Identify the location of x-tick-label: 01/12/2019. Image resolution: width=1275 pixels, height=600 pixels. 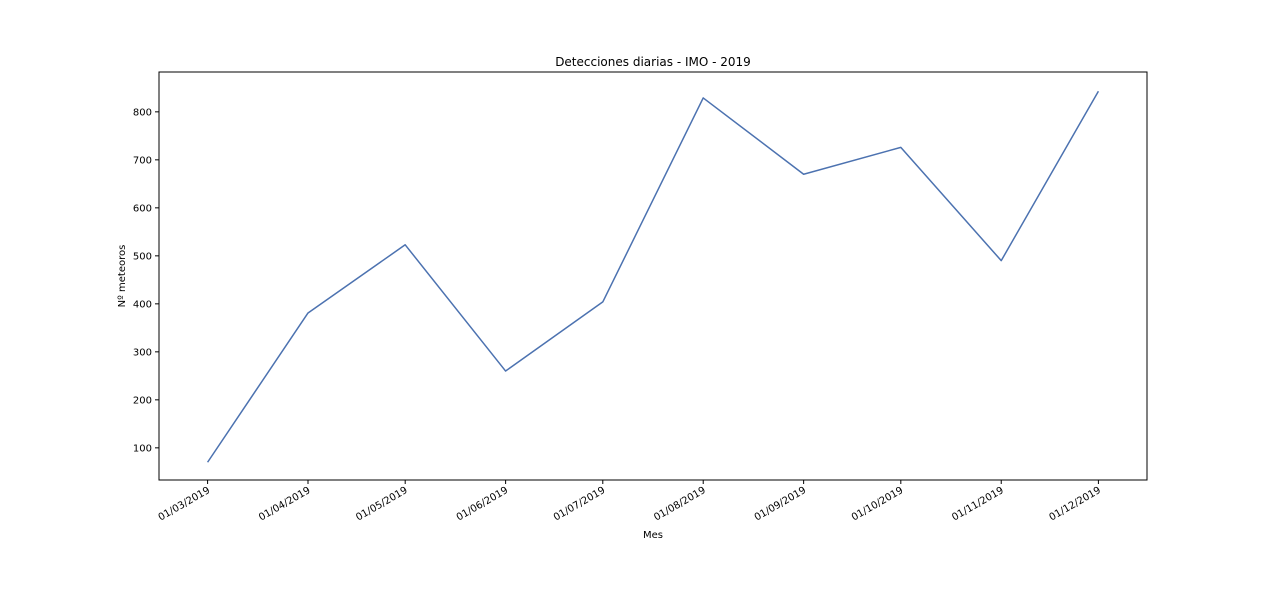
(1074, 504).